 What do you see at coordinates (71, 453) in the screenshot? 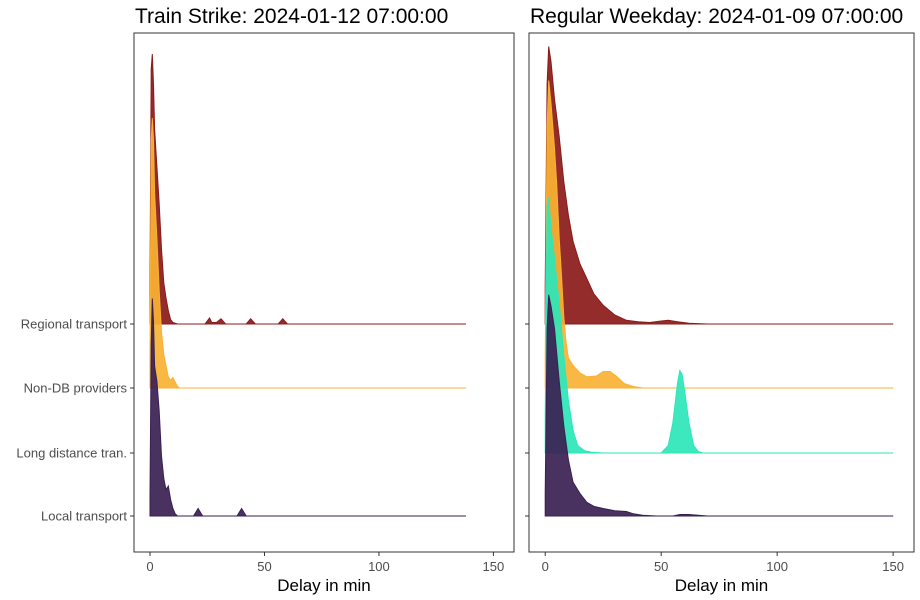
I see `y-tick-label: Long distance tran.` at bounding box center [71, 453].